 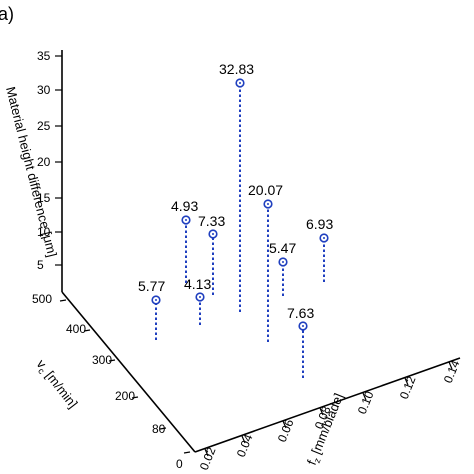 I want to click on z-tick-label: 5, so click(x=40, y=265).